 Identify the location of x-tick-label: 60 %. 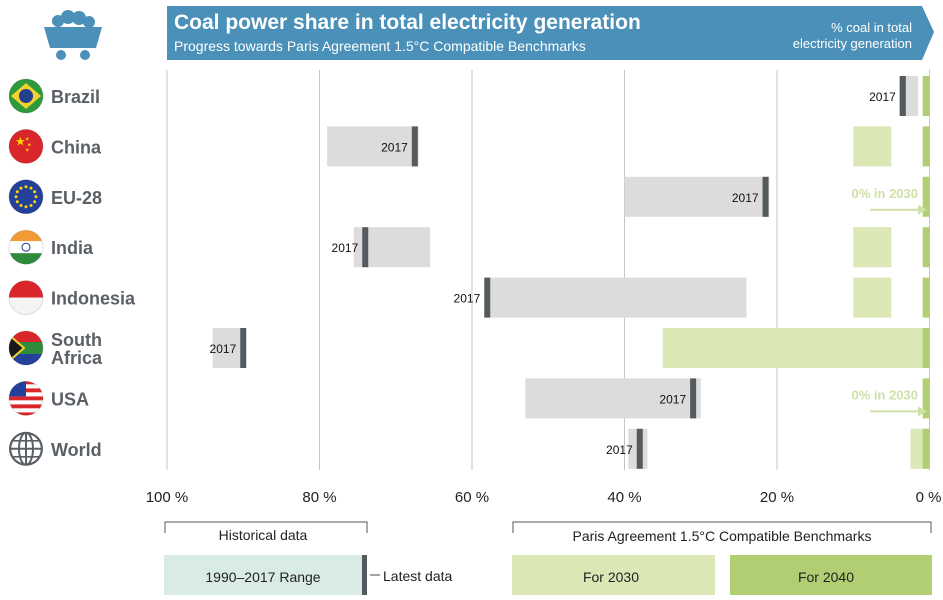
(472, 497).